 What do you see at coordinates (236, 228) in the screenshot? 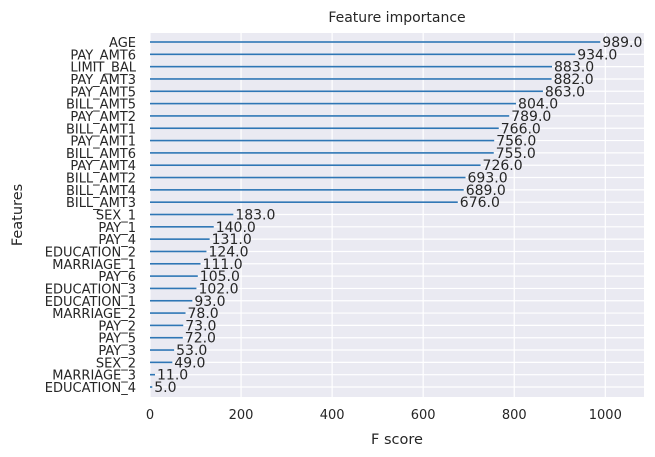
I see `bar-value-label: 140.0` at bounding box center [236, 228].